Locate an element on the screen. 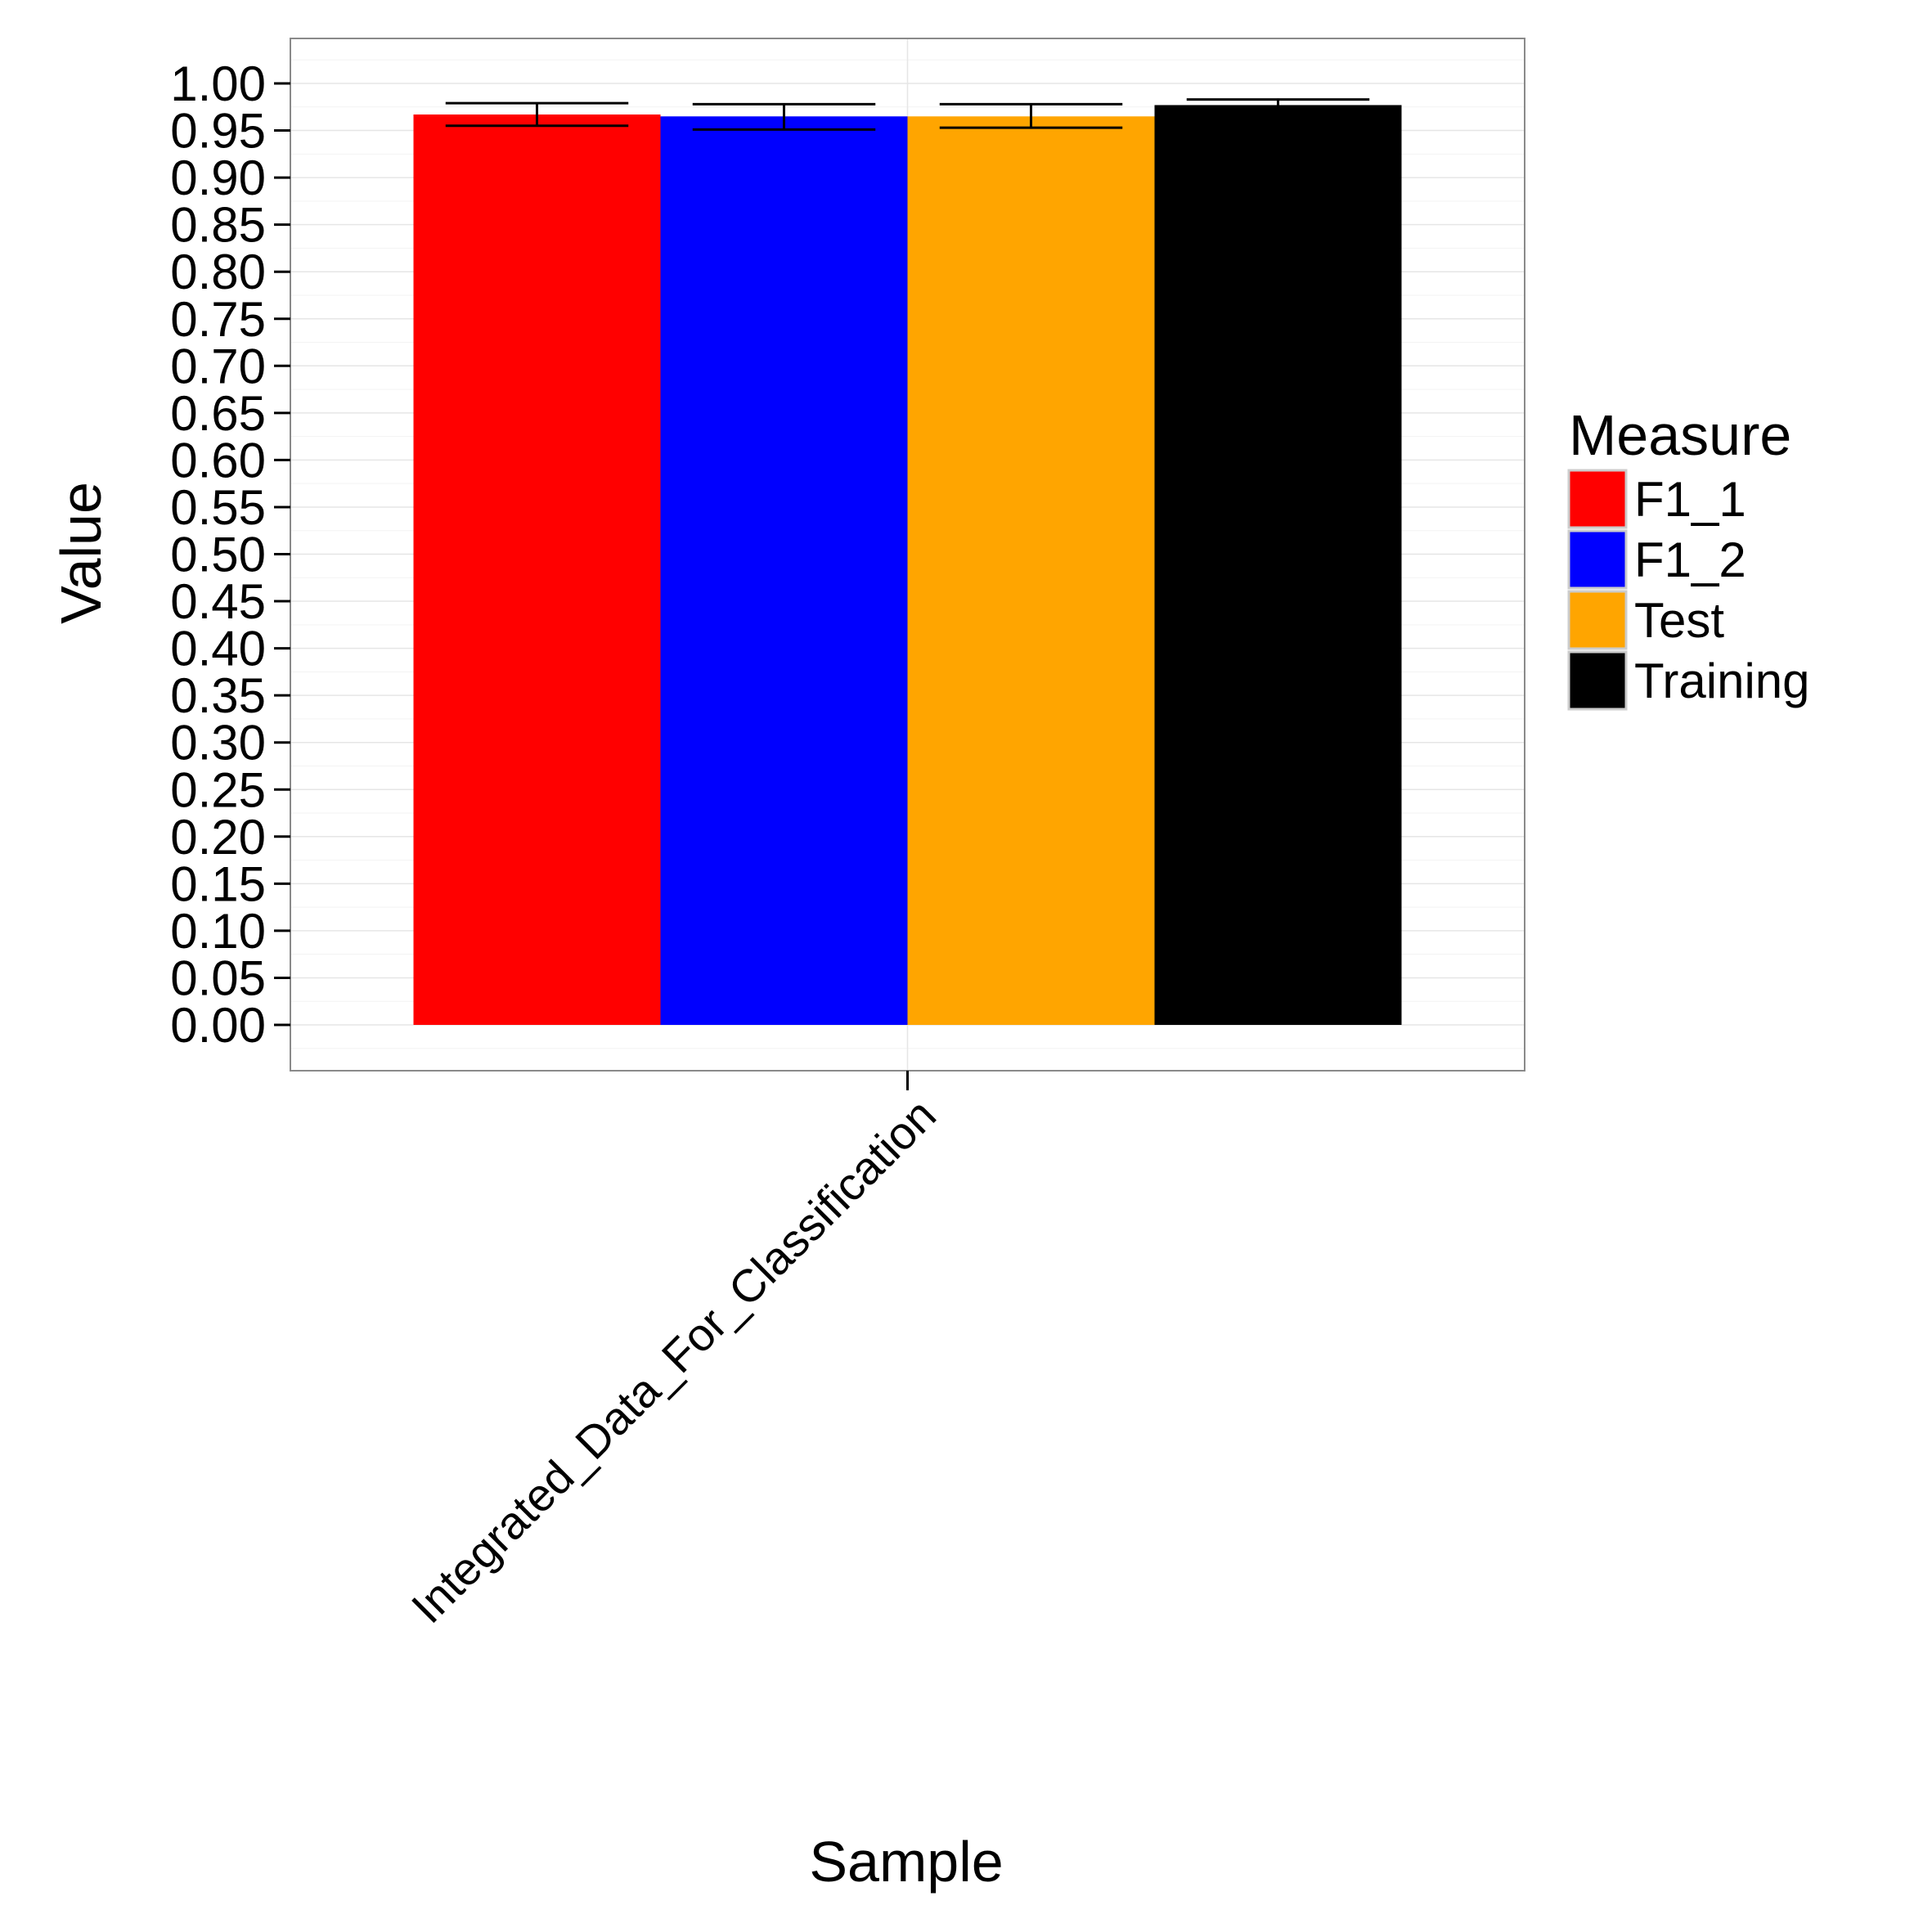  legend-label: F1_2 is located at coordinates (1690, 559).